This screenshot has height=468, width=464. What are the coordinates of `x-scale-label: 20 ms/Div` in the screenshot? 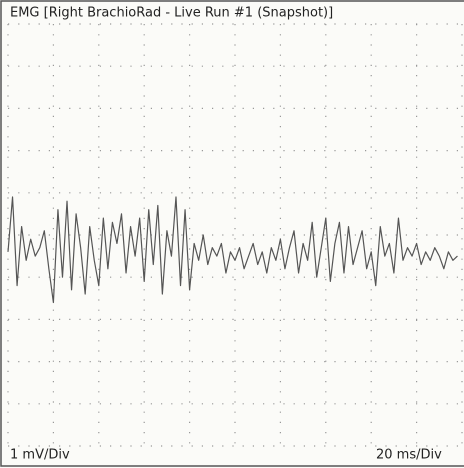 It's located at (409, 455).